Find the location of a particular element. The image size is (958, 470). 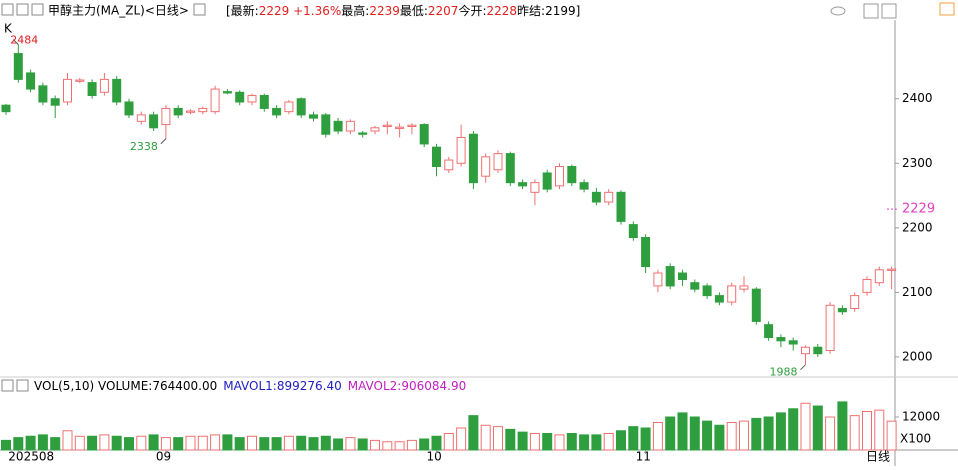

y-tick-label: 12000 is located at coordinates (921, 417).